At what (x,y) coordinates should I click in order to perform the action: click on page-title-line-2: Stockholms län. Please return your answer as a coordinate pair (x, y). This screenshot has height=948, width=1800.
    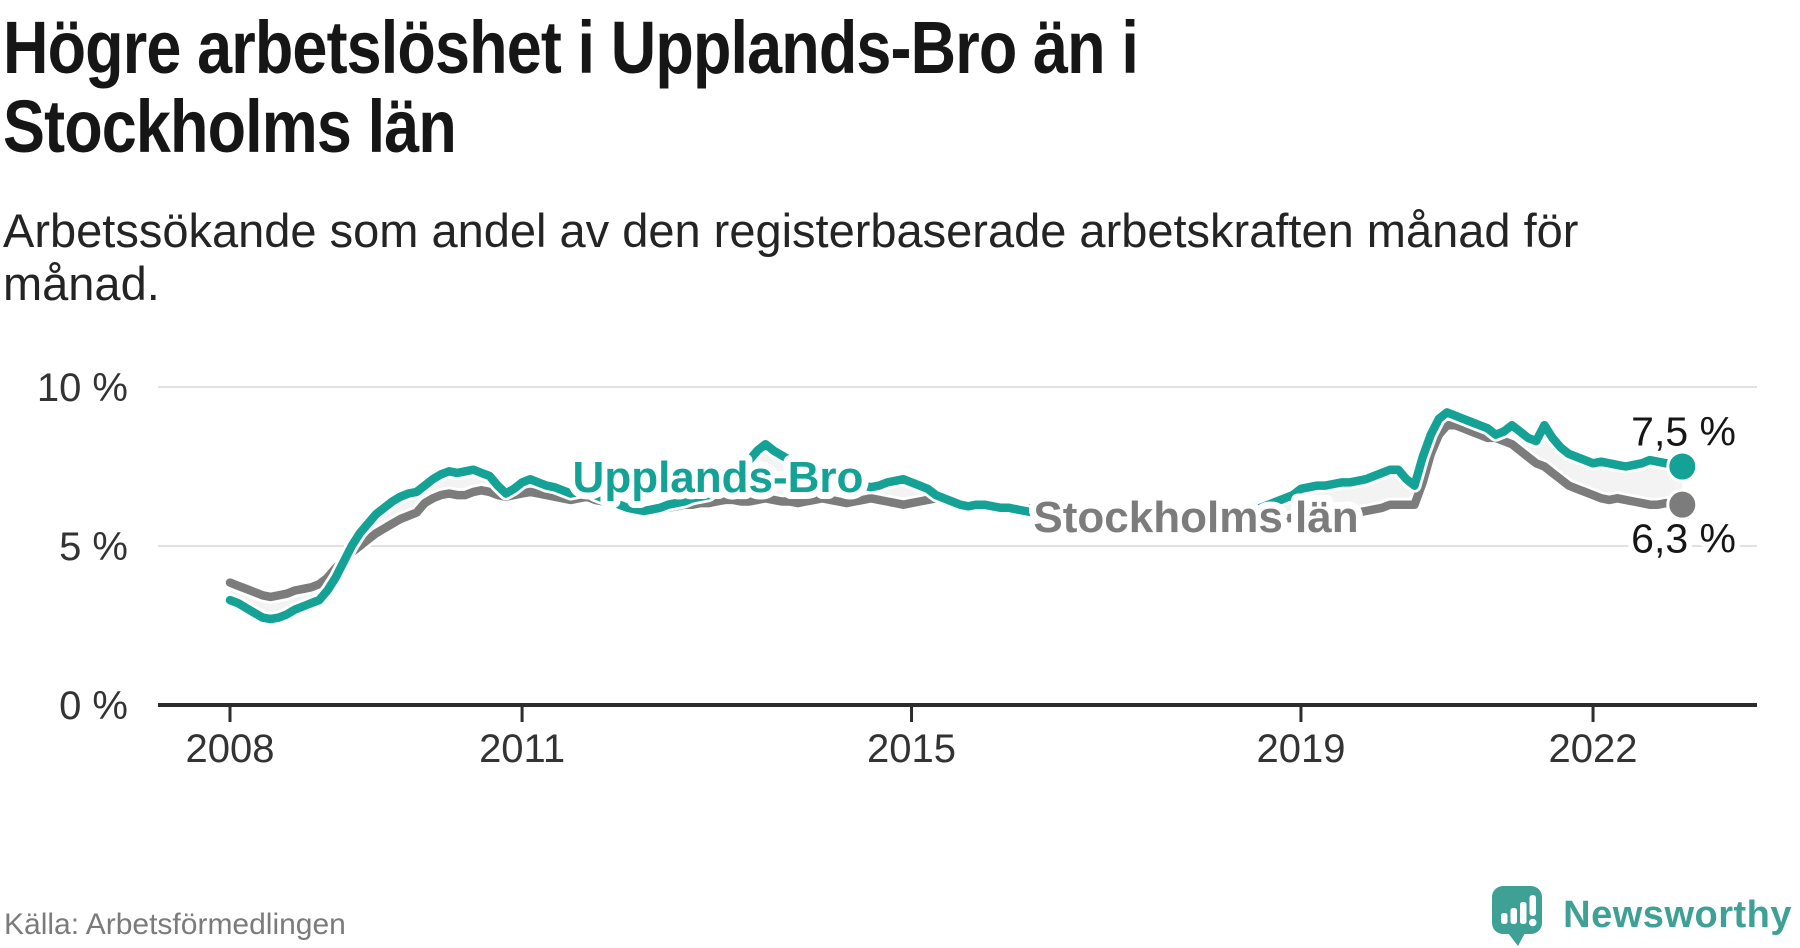
    Looking at the image, I should click on (230, 126).